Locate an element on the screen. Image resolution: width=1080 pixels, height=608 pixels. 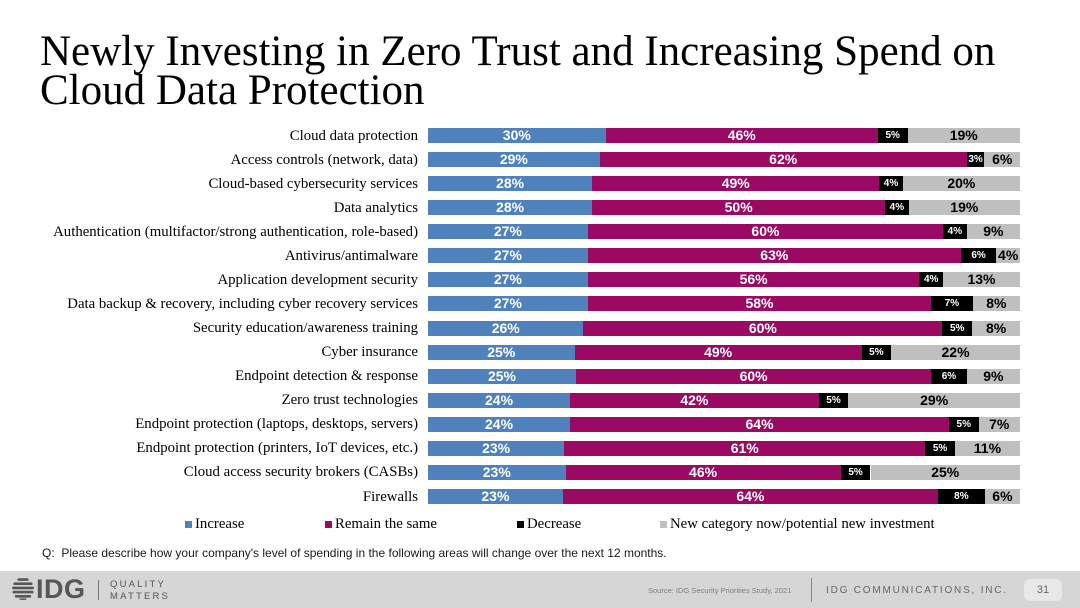
bar-segment-decrease: 8% is located at coordinates (961, 497).